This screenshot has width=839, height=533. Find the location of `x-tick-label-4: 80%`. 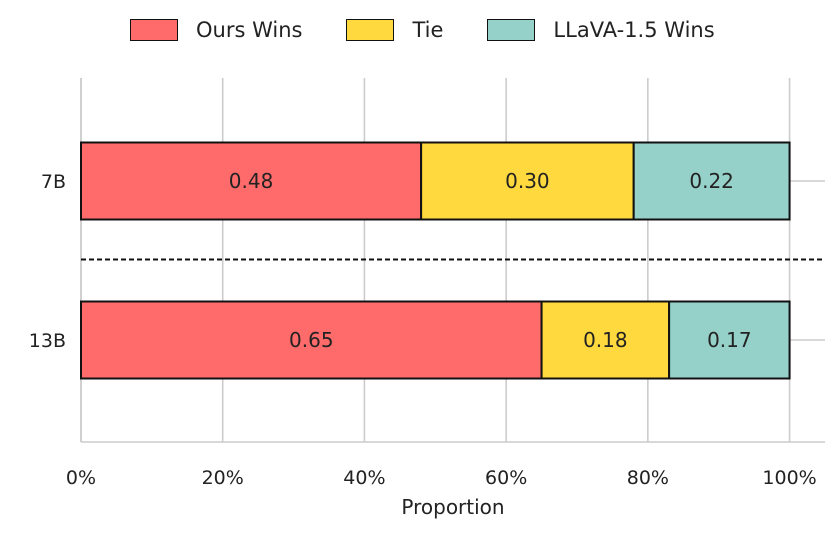

x-tick-label-4: 80% is located at coordinates (648, 478).